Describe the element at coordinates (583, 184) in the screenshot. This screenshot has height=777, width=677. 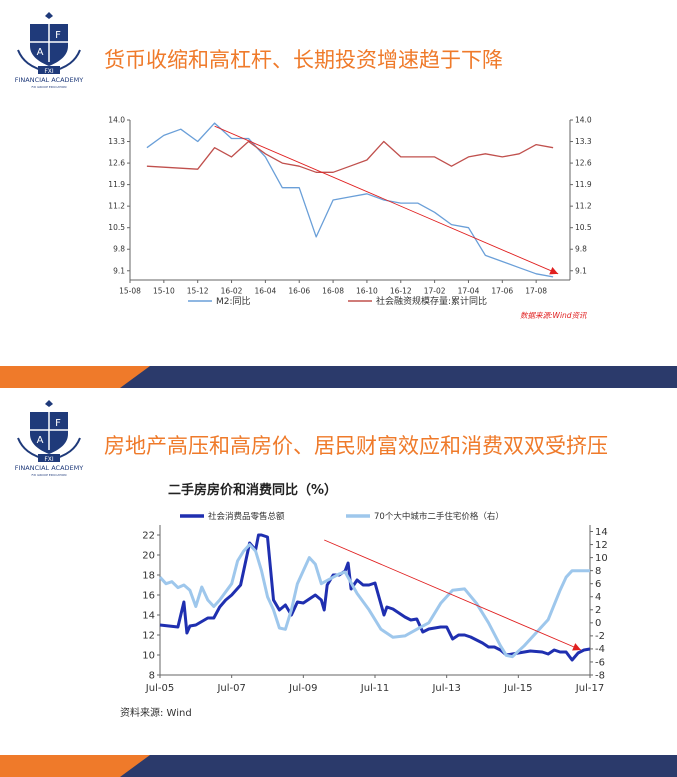
I see `y-tick-label-right: 11.9` at that location.